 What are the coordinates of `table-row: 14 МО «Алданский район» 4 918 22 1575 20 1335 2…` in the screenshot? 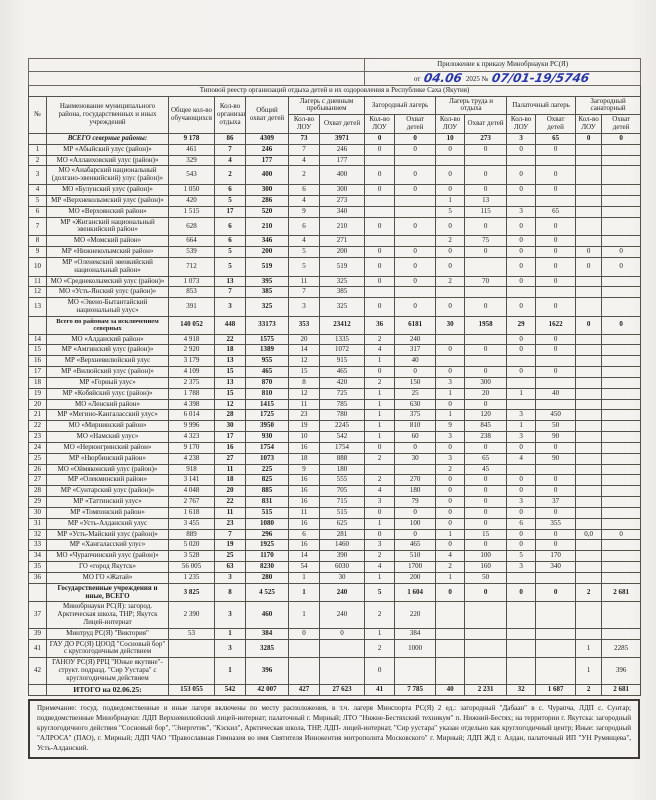 It's located at (335, 339).